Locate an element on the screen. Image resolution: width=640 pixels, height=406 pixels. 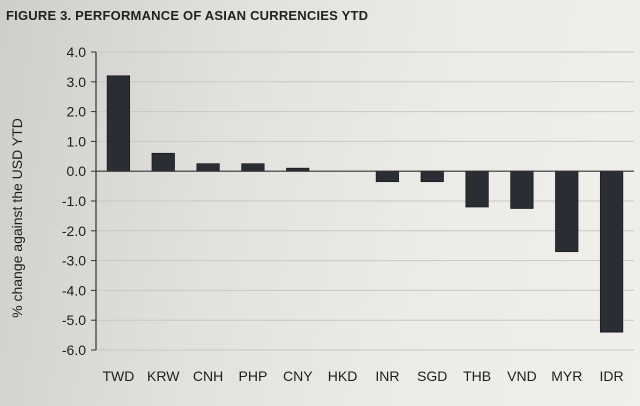
y-tick-labels: 4.0 3.0 2.0 1.0 0.0 -1.0 -2.0 -3.0 -4.0 -5.0 -6.0 is located at coordinates (74, 201).